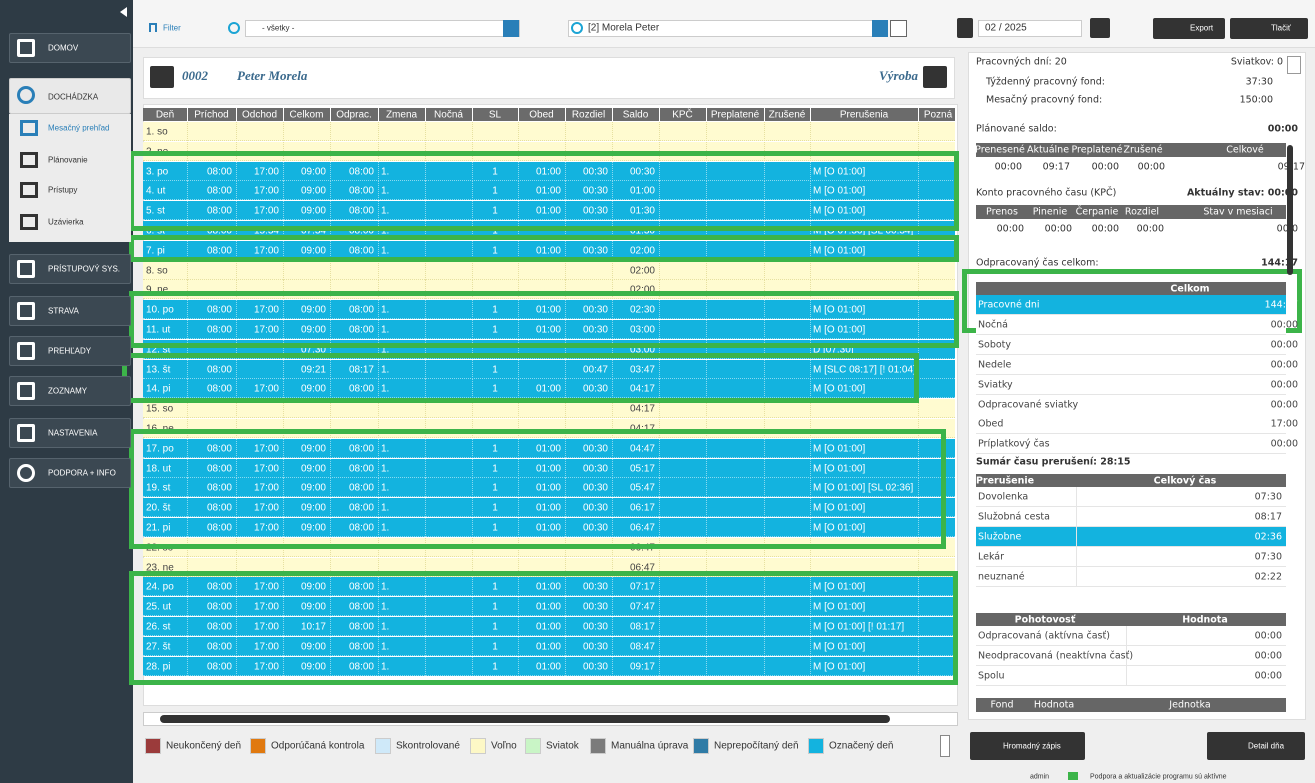 Image resolution: width=1315 pixels, height=783 pixels. What do you see at coordinates (26, 351) in the screenshot?
I see `nav-icon` at bounding box center [26, 351].